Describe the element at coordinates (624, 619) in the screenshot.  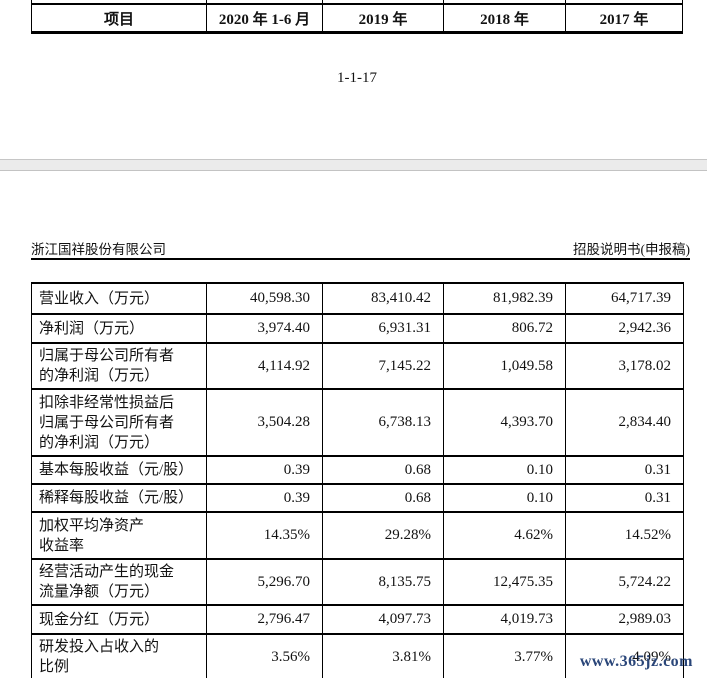
I see `row-value: 2,989.03` at that location.